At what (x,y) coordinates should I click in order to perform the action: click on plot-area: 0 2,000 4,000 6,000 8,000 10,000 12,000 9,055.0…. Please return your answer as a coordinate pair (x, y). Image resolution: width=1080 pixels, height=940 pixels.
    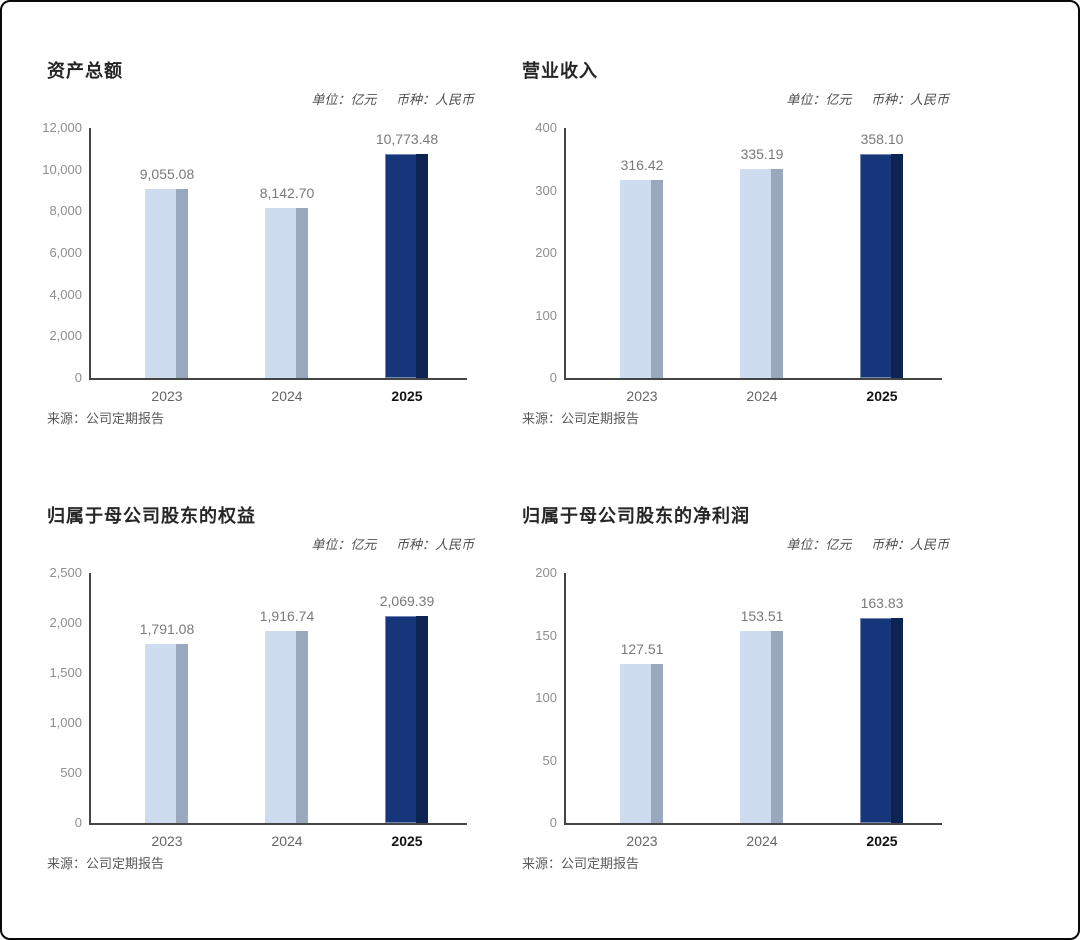
    Looking at the image, I should click on (254, 262).